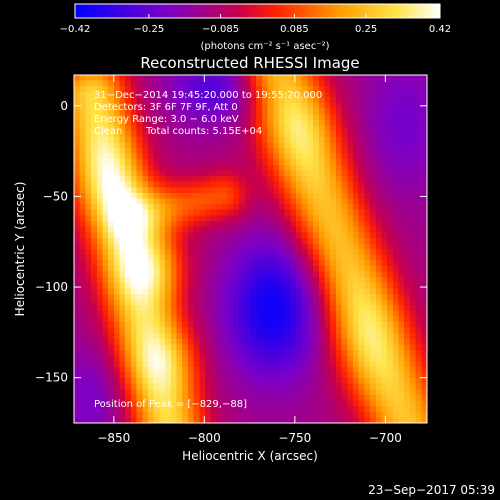 The image size is (500, 500). Describe the element at coordinates (108, 131) in the screenshot. I see `annotation-method: Clean` at that location.